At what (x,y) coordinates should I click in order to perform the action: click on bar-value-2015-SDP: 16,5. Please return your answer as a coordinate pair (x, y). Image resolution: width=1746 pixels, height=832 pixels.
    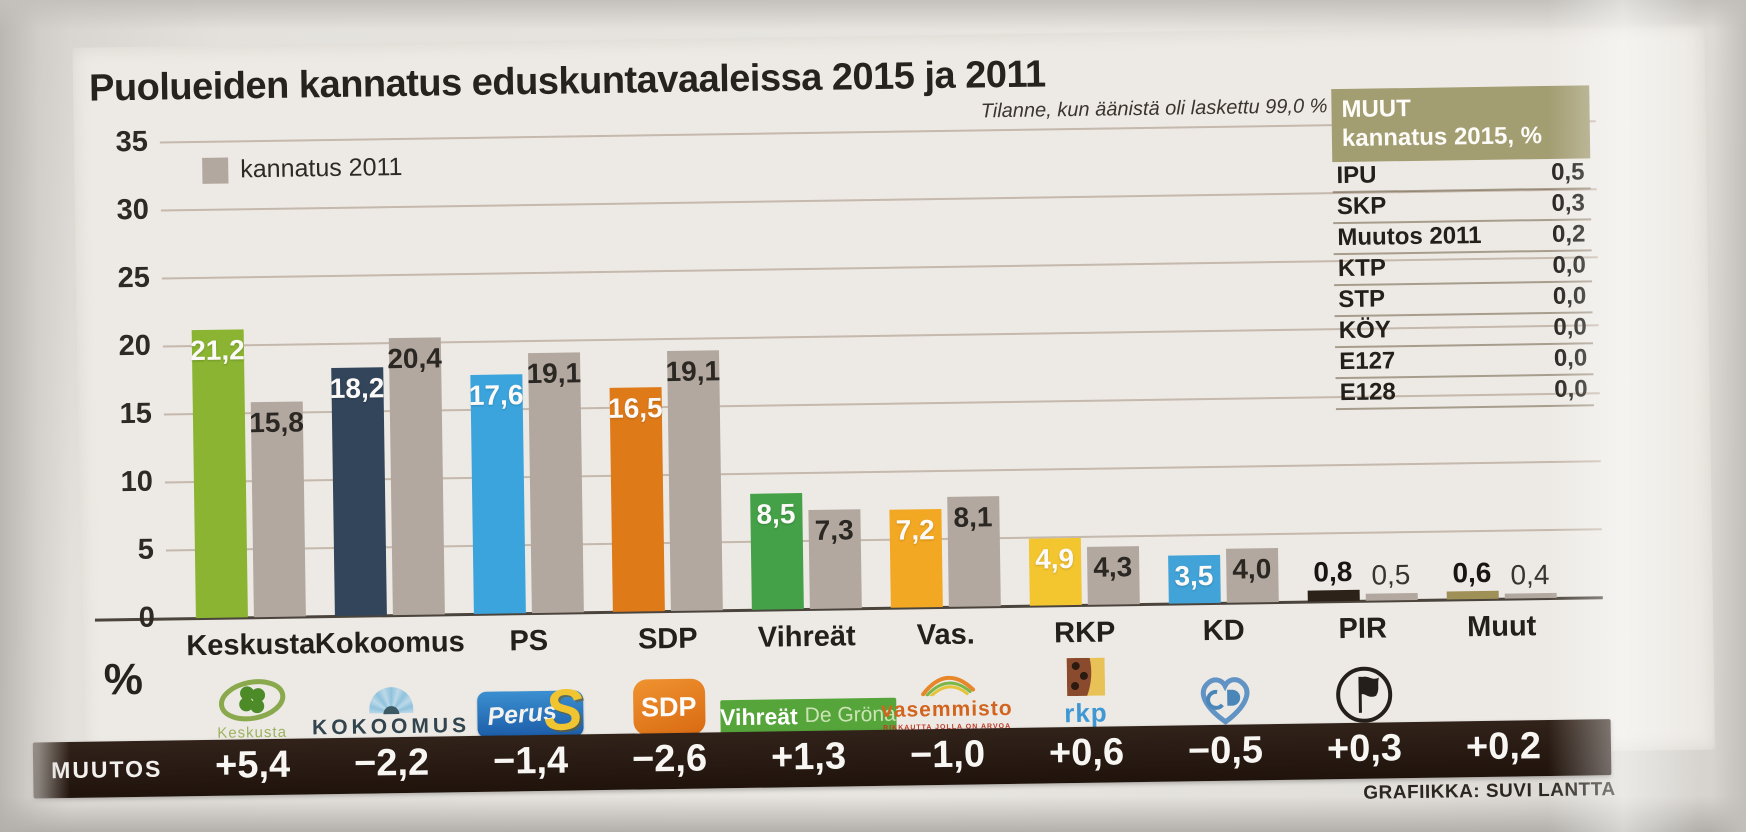
    Looking at the image, I should click on (635, 407).